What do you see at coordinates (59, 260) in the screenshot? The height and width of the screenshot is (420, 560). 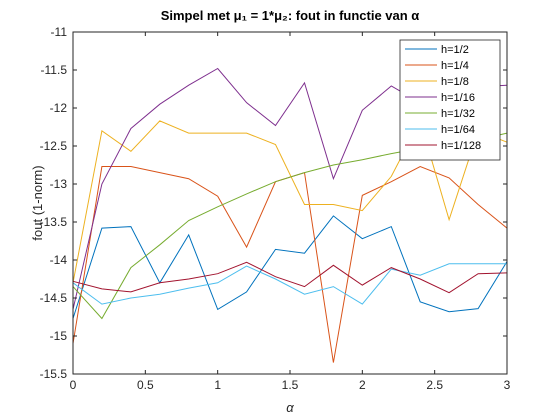 I see `y-tick-label: -14` at bounding box center [59, 260].